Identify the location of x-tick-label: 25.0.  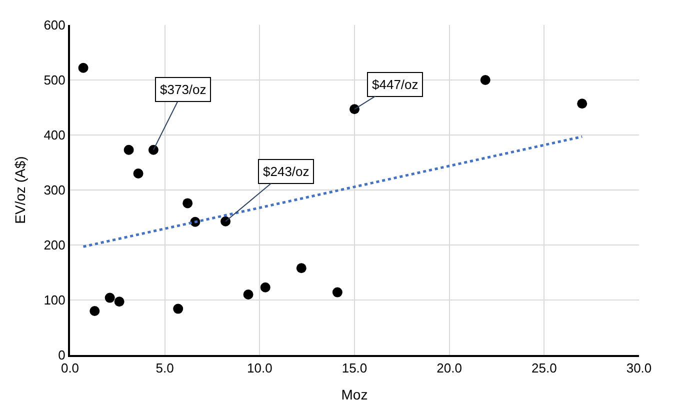
(544, 368).